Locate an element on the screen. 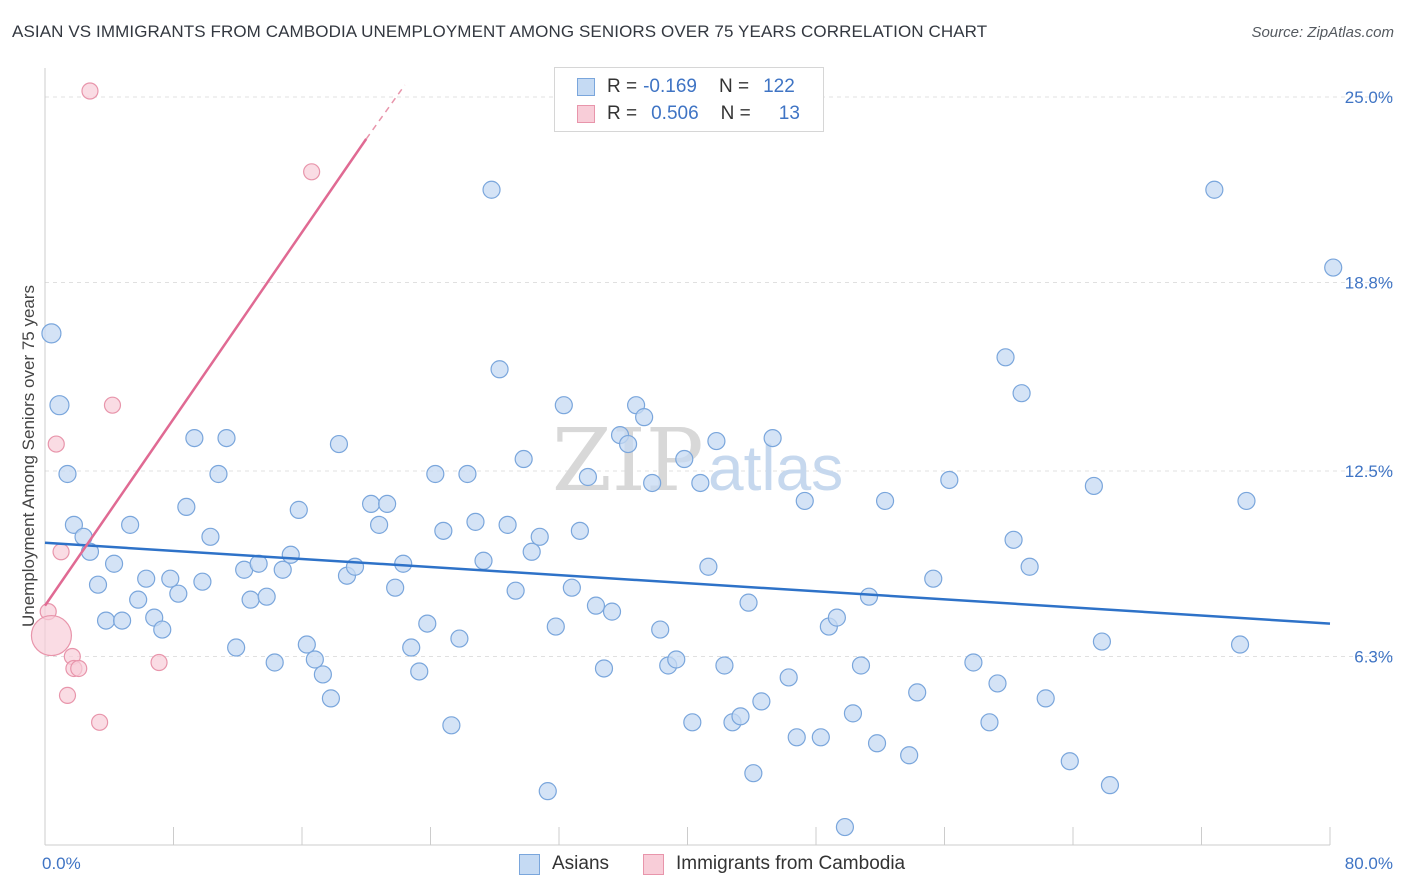  series-label-cambodia: Immigrants from Cambodia is located at coordinates (791, 863).